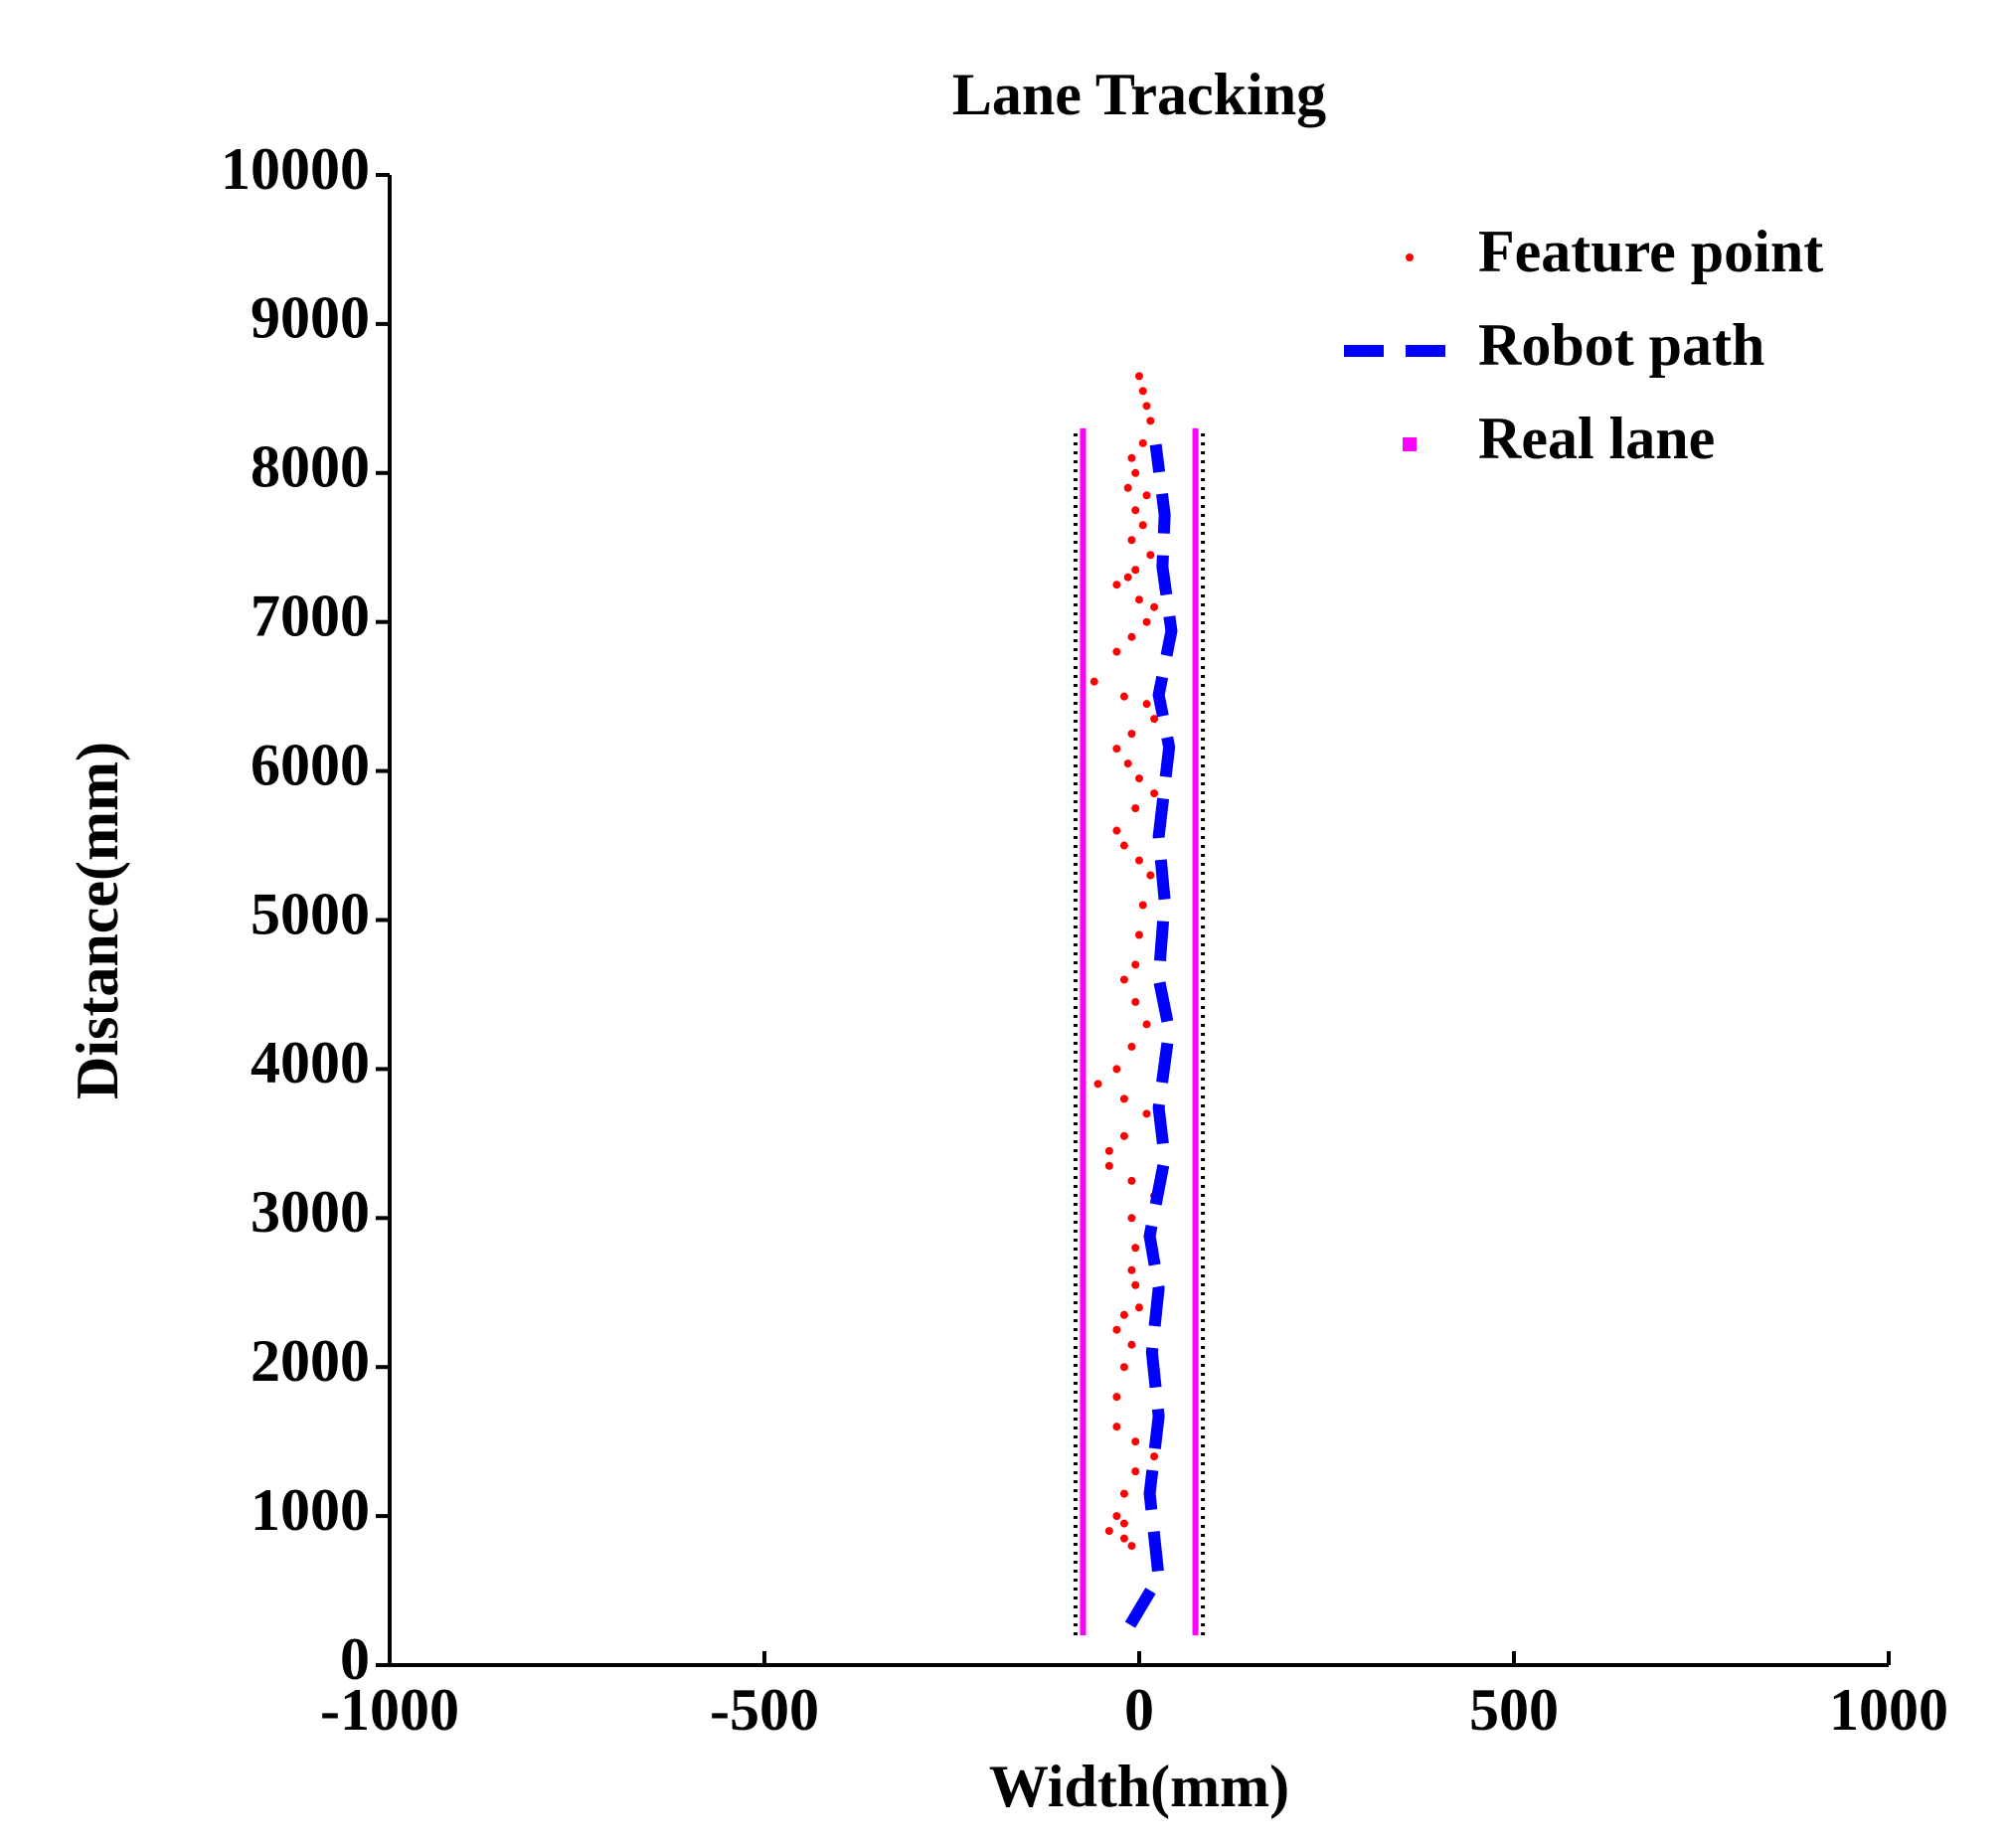  Describe the element at coordinates (1514, 1710) in the screenshot. I see `x-tick-label: 500` at that location.